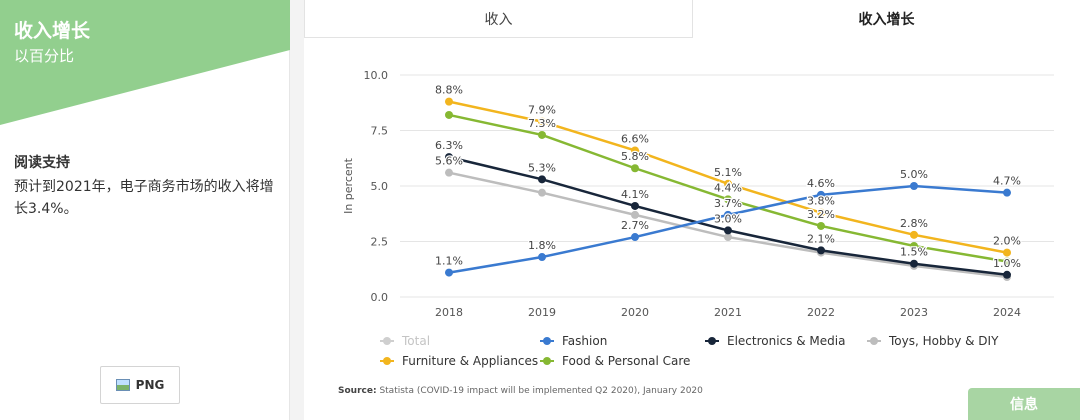 The height and width of the screenshot is (420, 1080). I want to click on source-label: Source:, so click(357, 391).